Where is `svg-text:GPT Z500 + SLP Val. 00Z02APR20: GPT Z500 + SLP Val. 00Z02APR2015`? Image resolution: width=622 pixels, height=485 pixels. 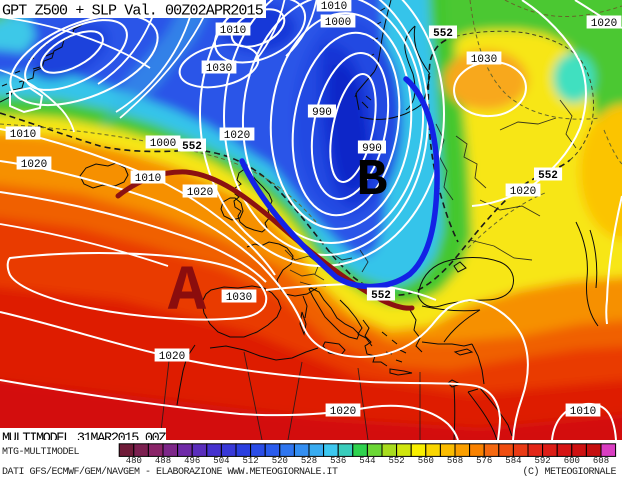 svg-text:GPT Z500 + SLP Val. 00Z02APR20: GPT Z500 + SLP Val. 00Z02APR2015 is located at coordinates (133, 11).